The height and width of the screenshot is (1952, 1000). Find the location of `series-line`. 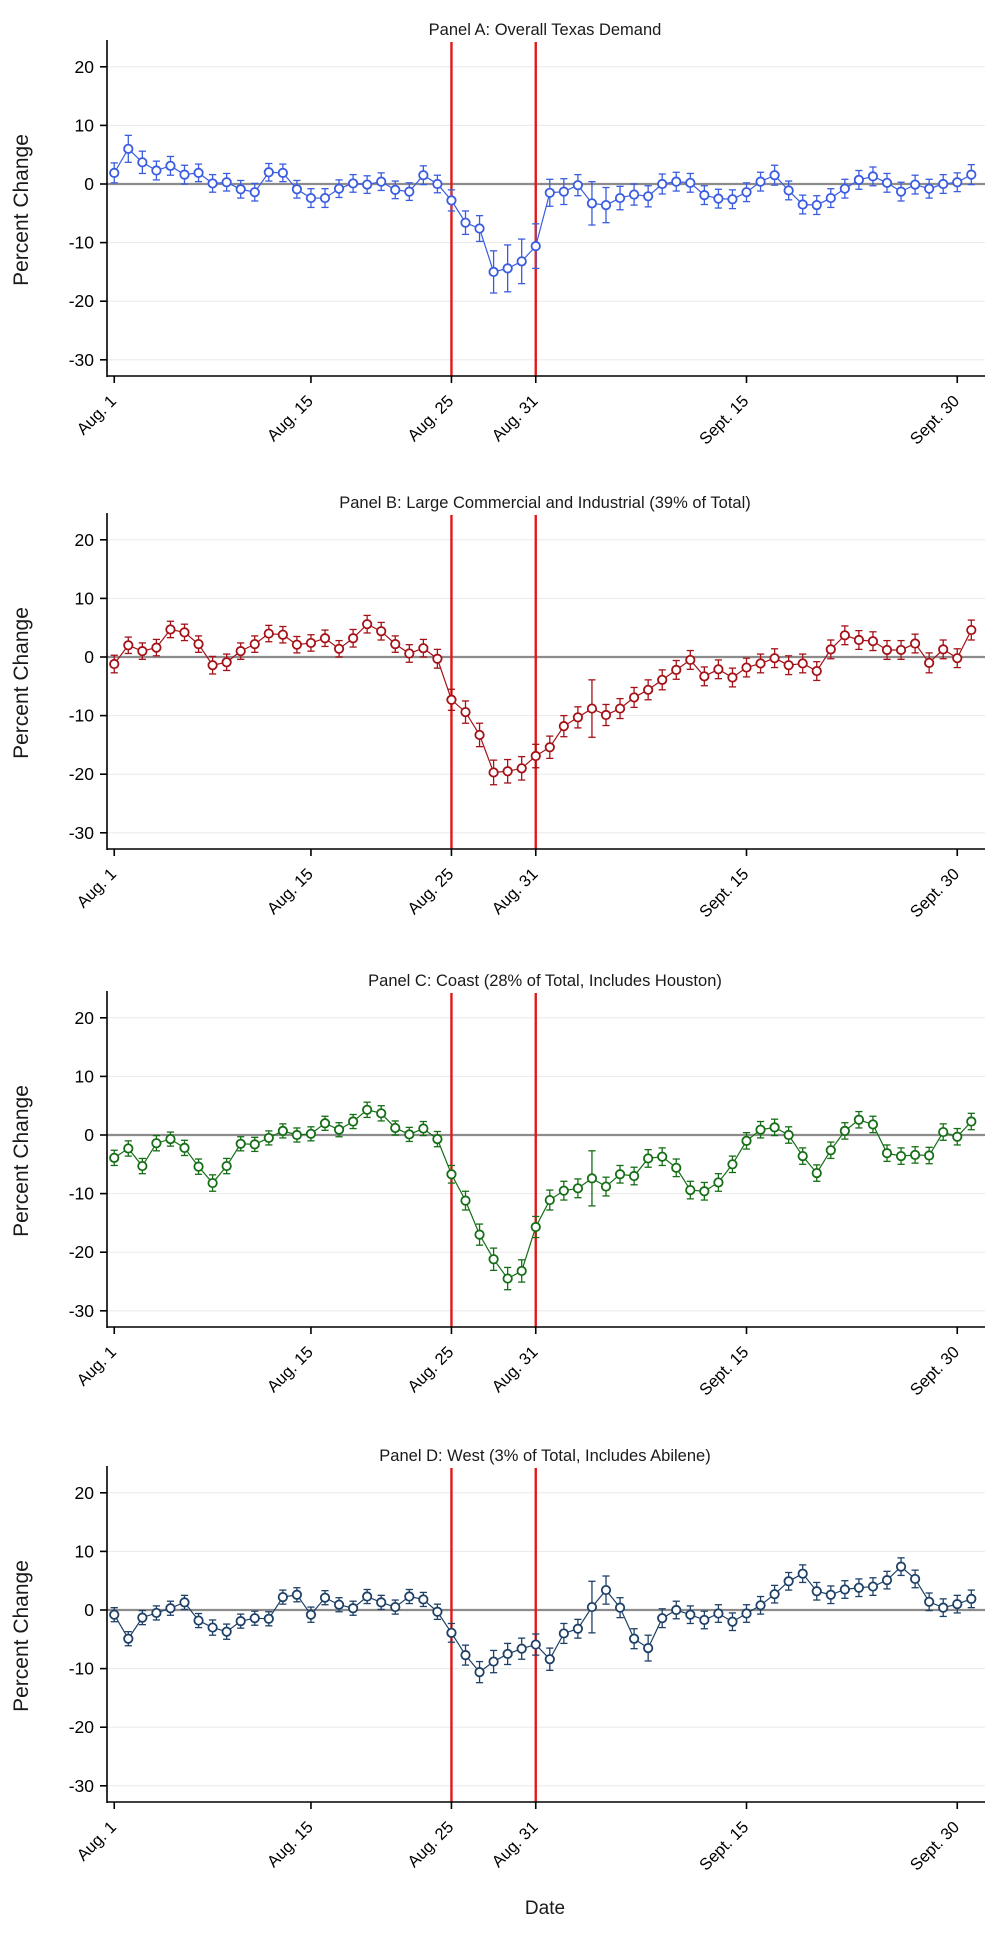

series-line is located at coordinates (542, 210).